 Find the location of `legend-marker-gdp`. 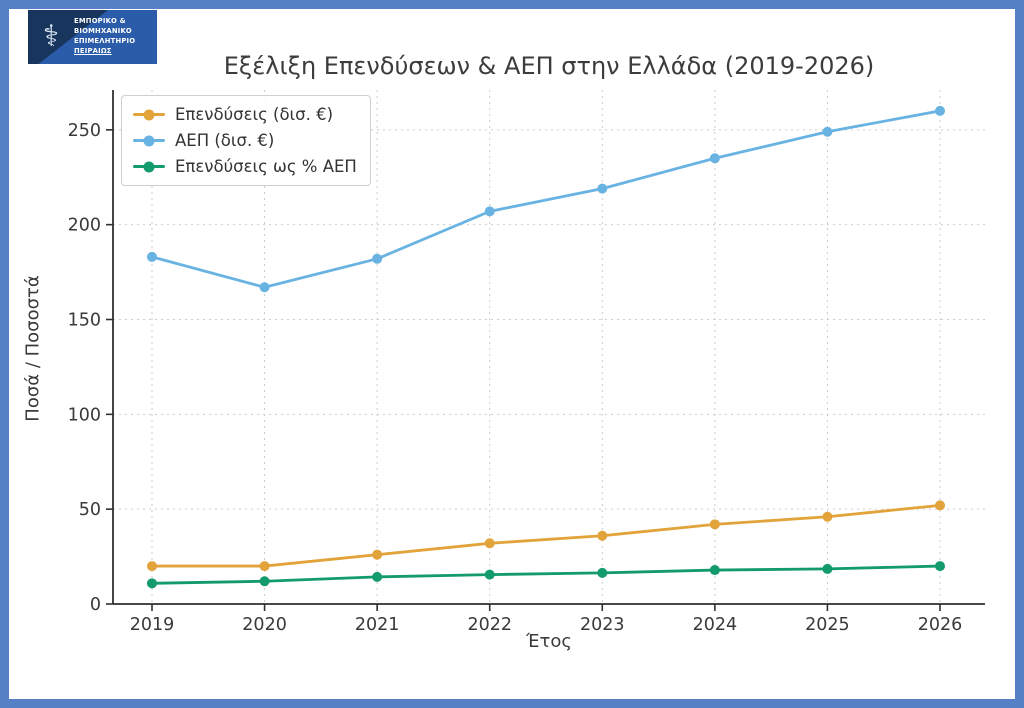

legend-marker-gdp is located at coordinates (149, 141).